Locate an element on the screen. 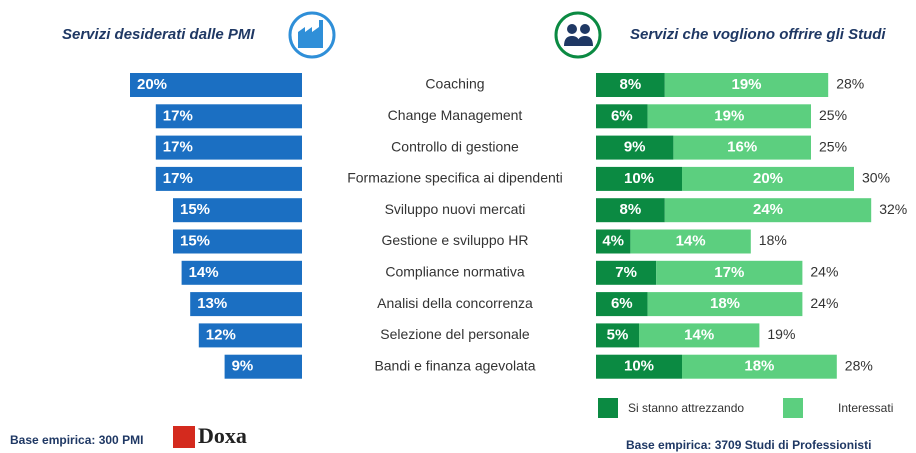  category-label: Bandi e finanza agevolata is located at coordinates (454, 365).